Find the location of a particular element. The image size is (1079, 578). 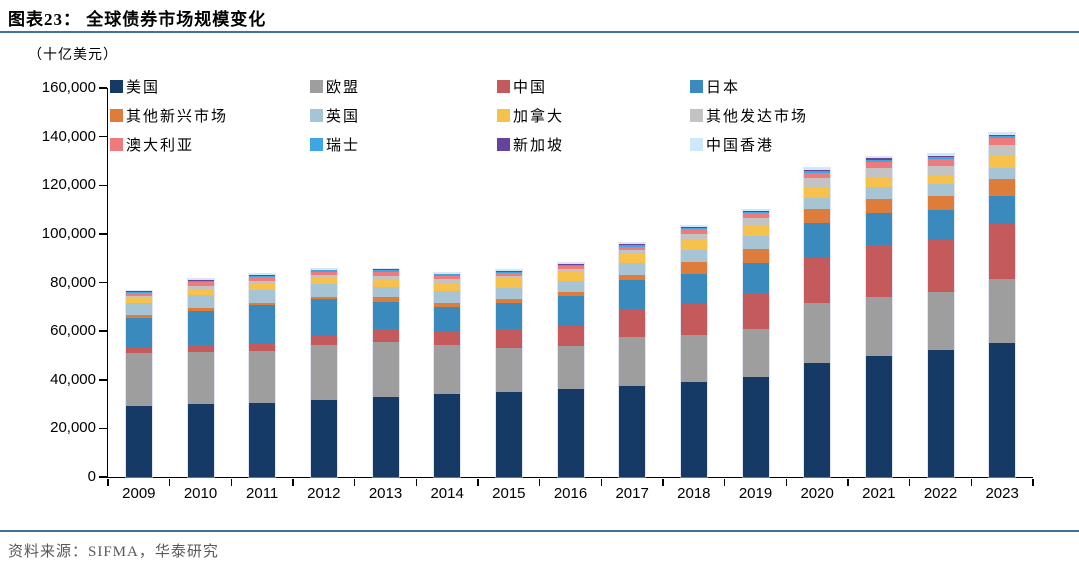

legend-item-em-others: 其他新兴市场 is located at coordinates (210, 116).